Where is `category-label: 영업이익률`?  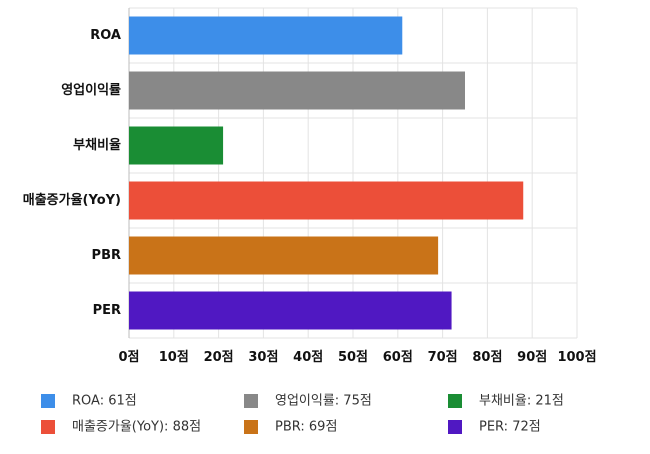 category-label: 영업이익률 is located at coordinates (91, 90).